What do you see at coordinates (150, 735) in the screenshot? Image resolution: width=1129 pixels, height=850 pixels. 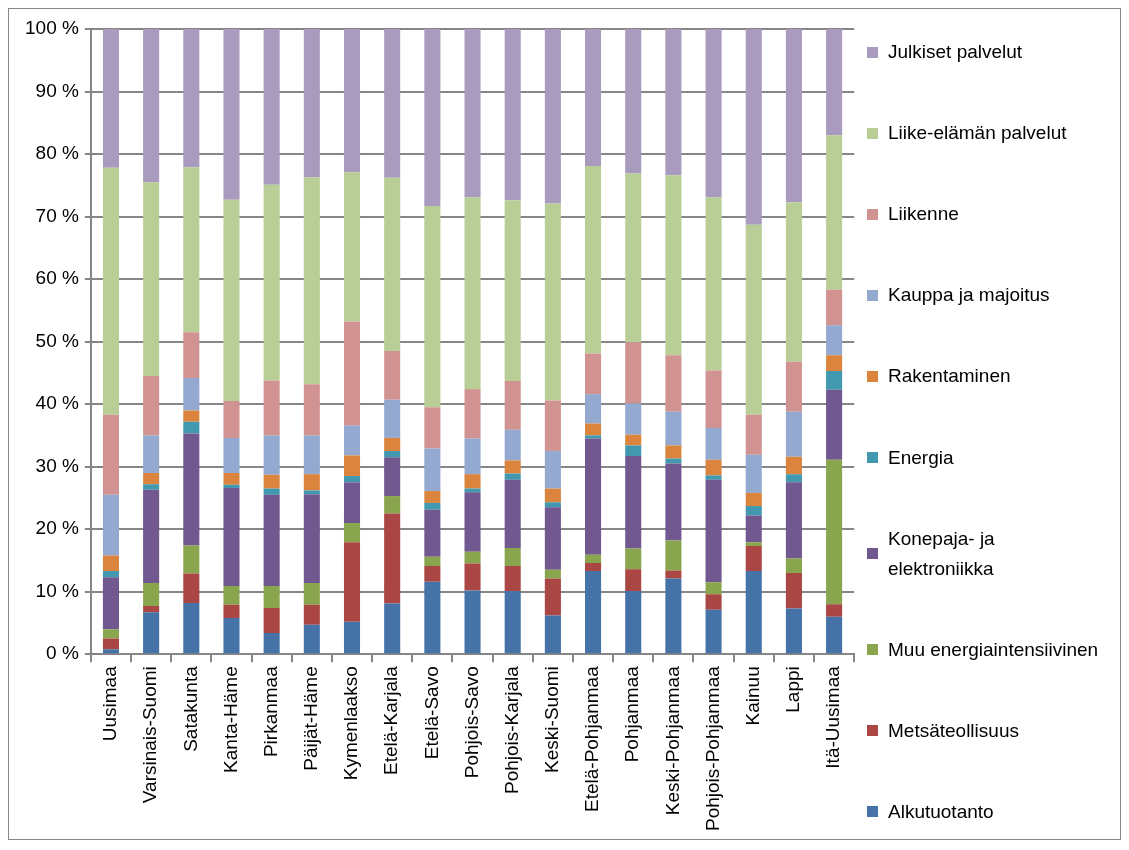 I see `x-tick-label: Varsinais-Suomi` at bounding box center [150, 735].